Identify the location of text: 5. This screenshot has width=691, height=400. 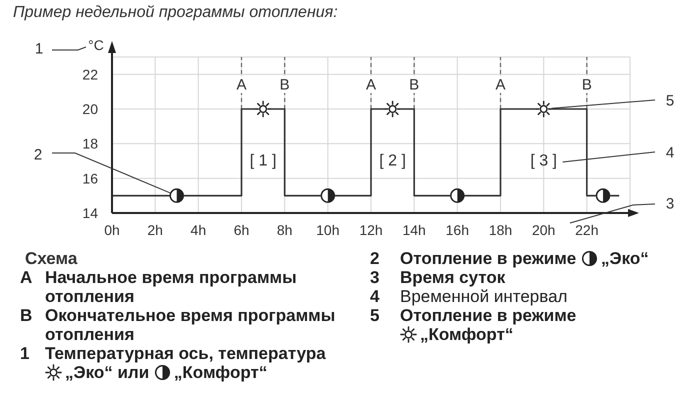
(375, 316).